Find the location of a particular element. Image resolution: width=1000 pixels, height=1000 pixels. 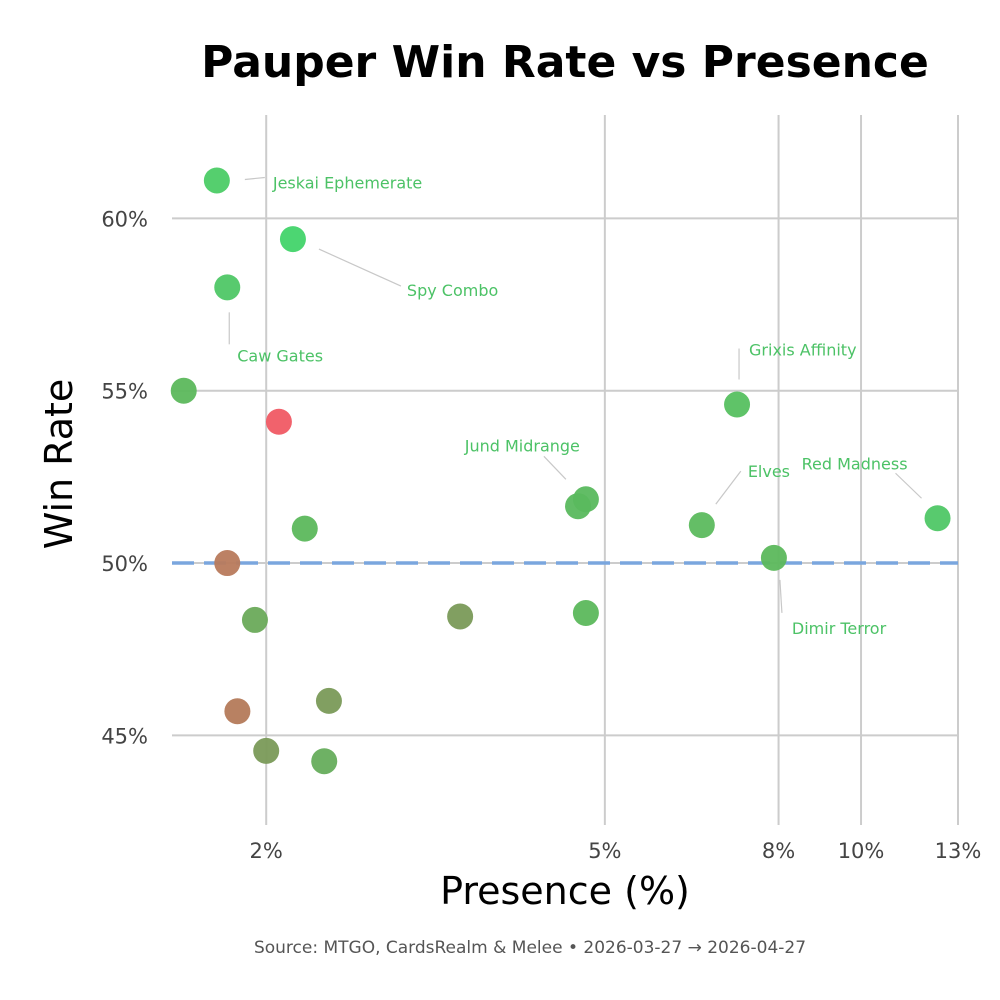

point-label: Spy Combo is located at coordinates (452, 290).